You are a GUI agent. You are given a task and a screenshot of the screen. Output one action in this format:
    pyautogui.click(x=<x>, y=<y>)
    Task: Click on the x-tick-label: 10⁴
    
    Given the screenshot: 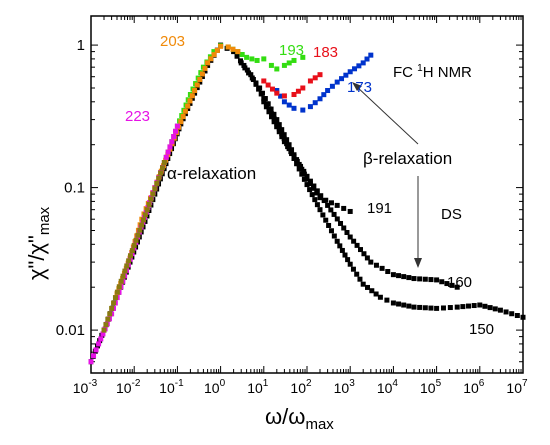 What is the action you would take?
    pyautogui.click(x=388, y=387)
    